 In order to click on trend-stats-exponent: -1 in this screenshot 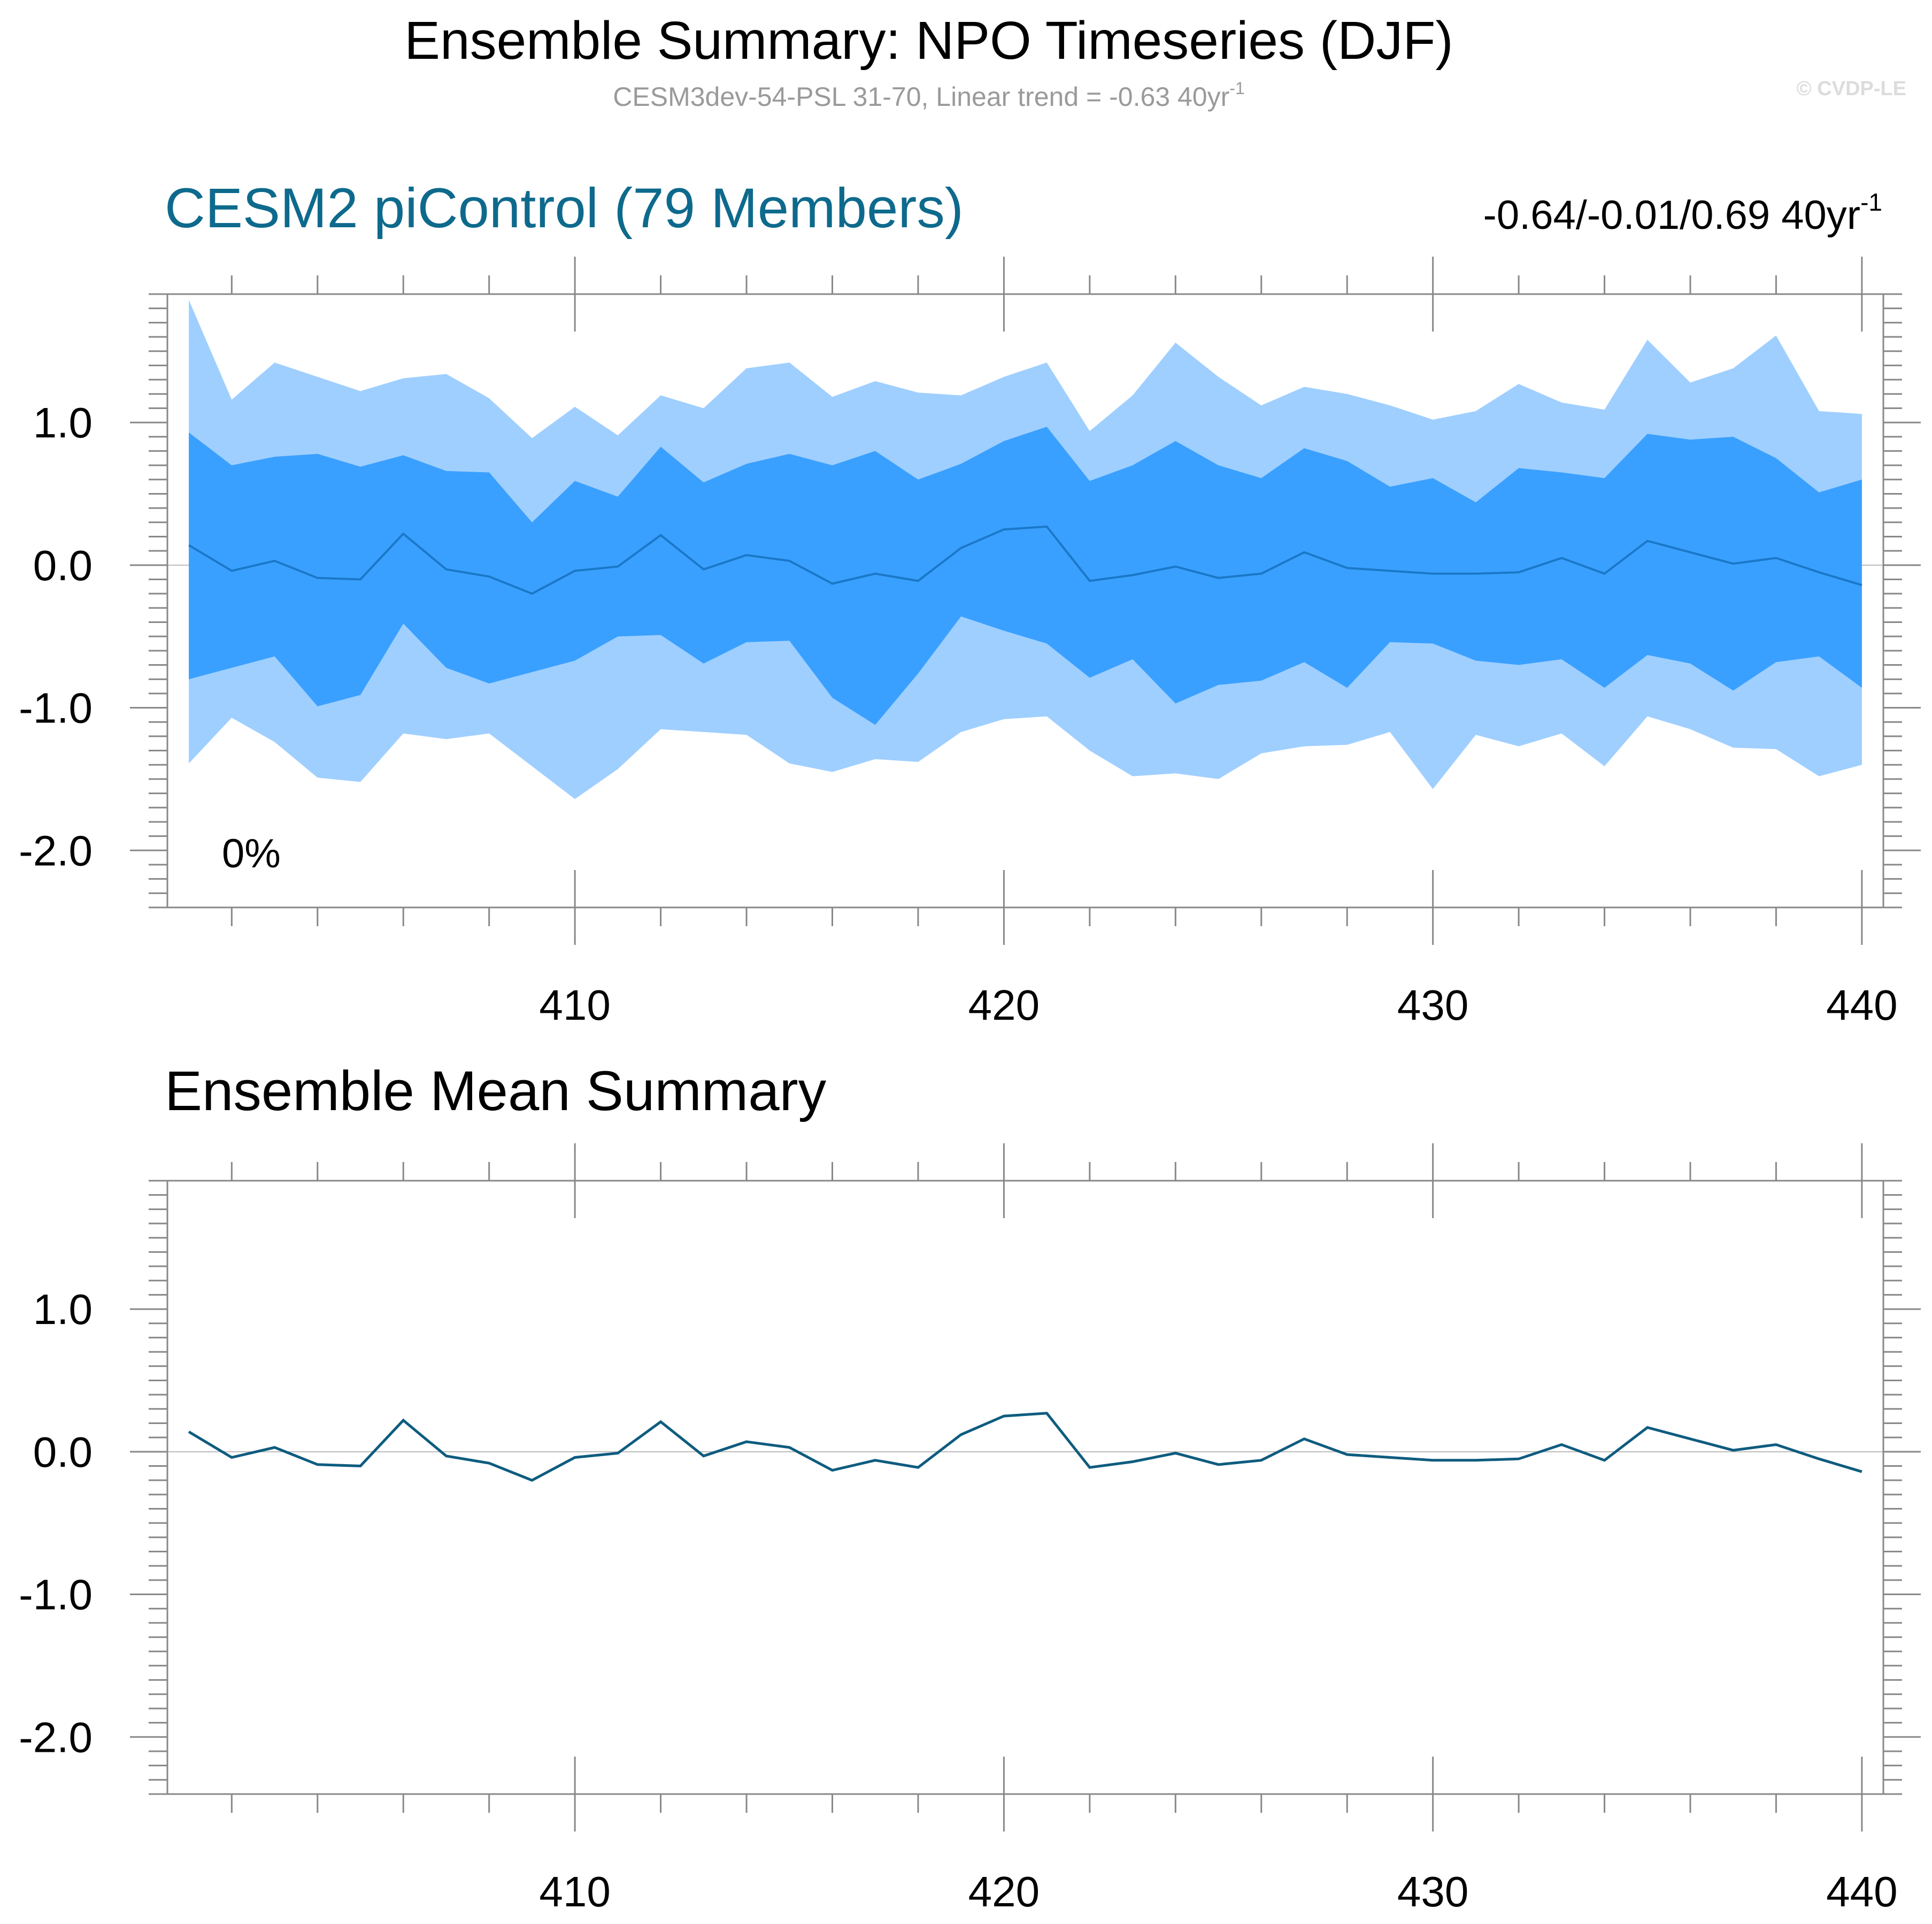, I will do `click(1871, 202)`.